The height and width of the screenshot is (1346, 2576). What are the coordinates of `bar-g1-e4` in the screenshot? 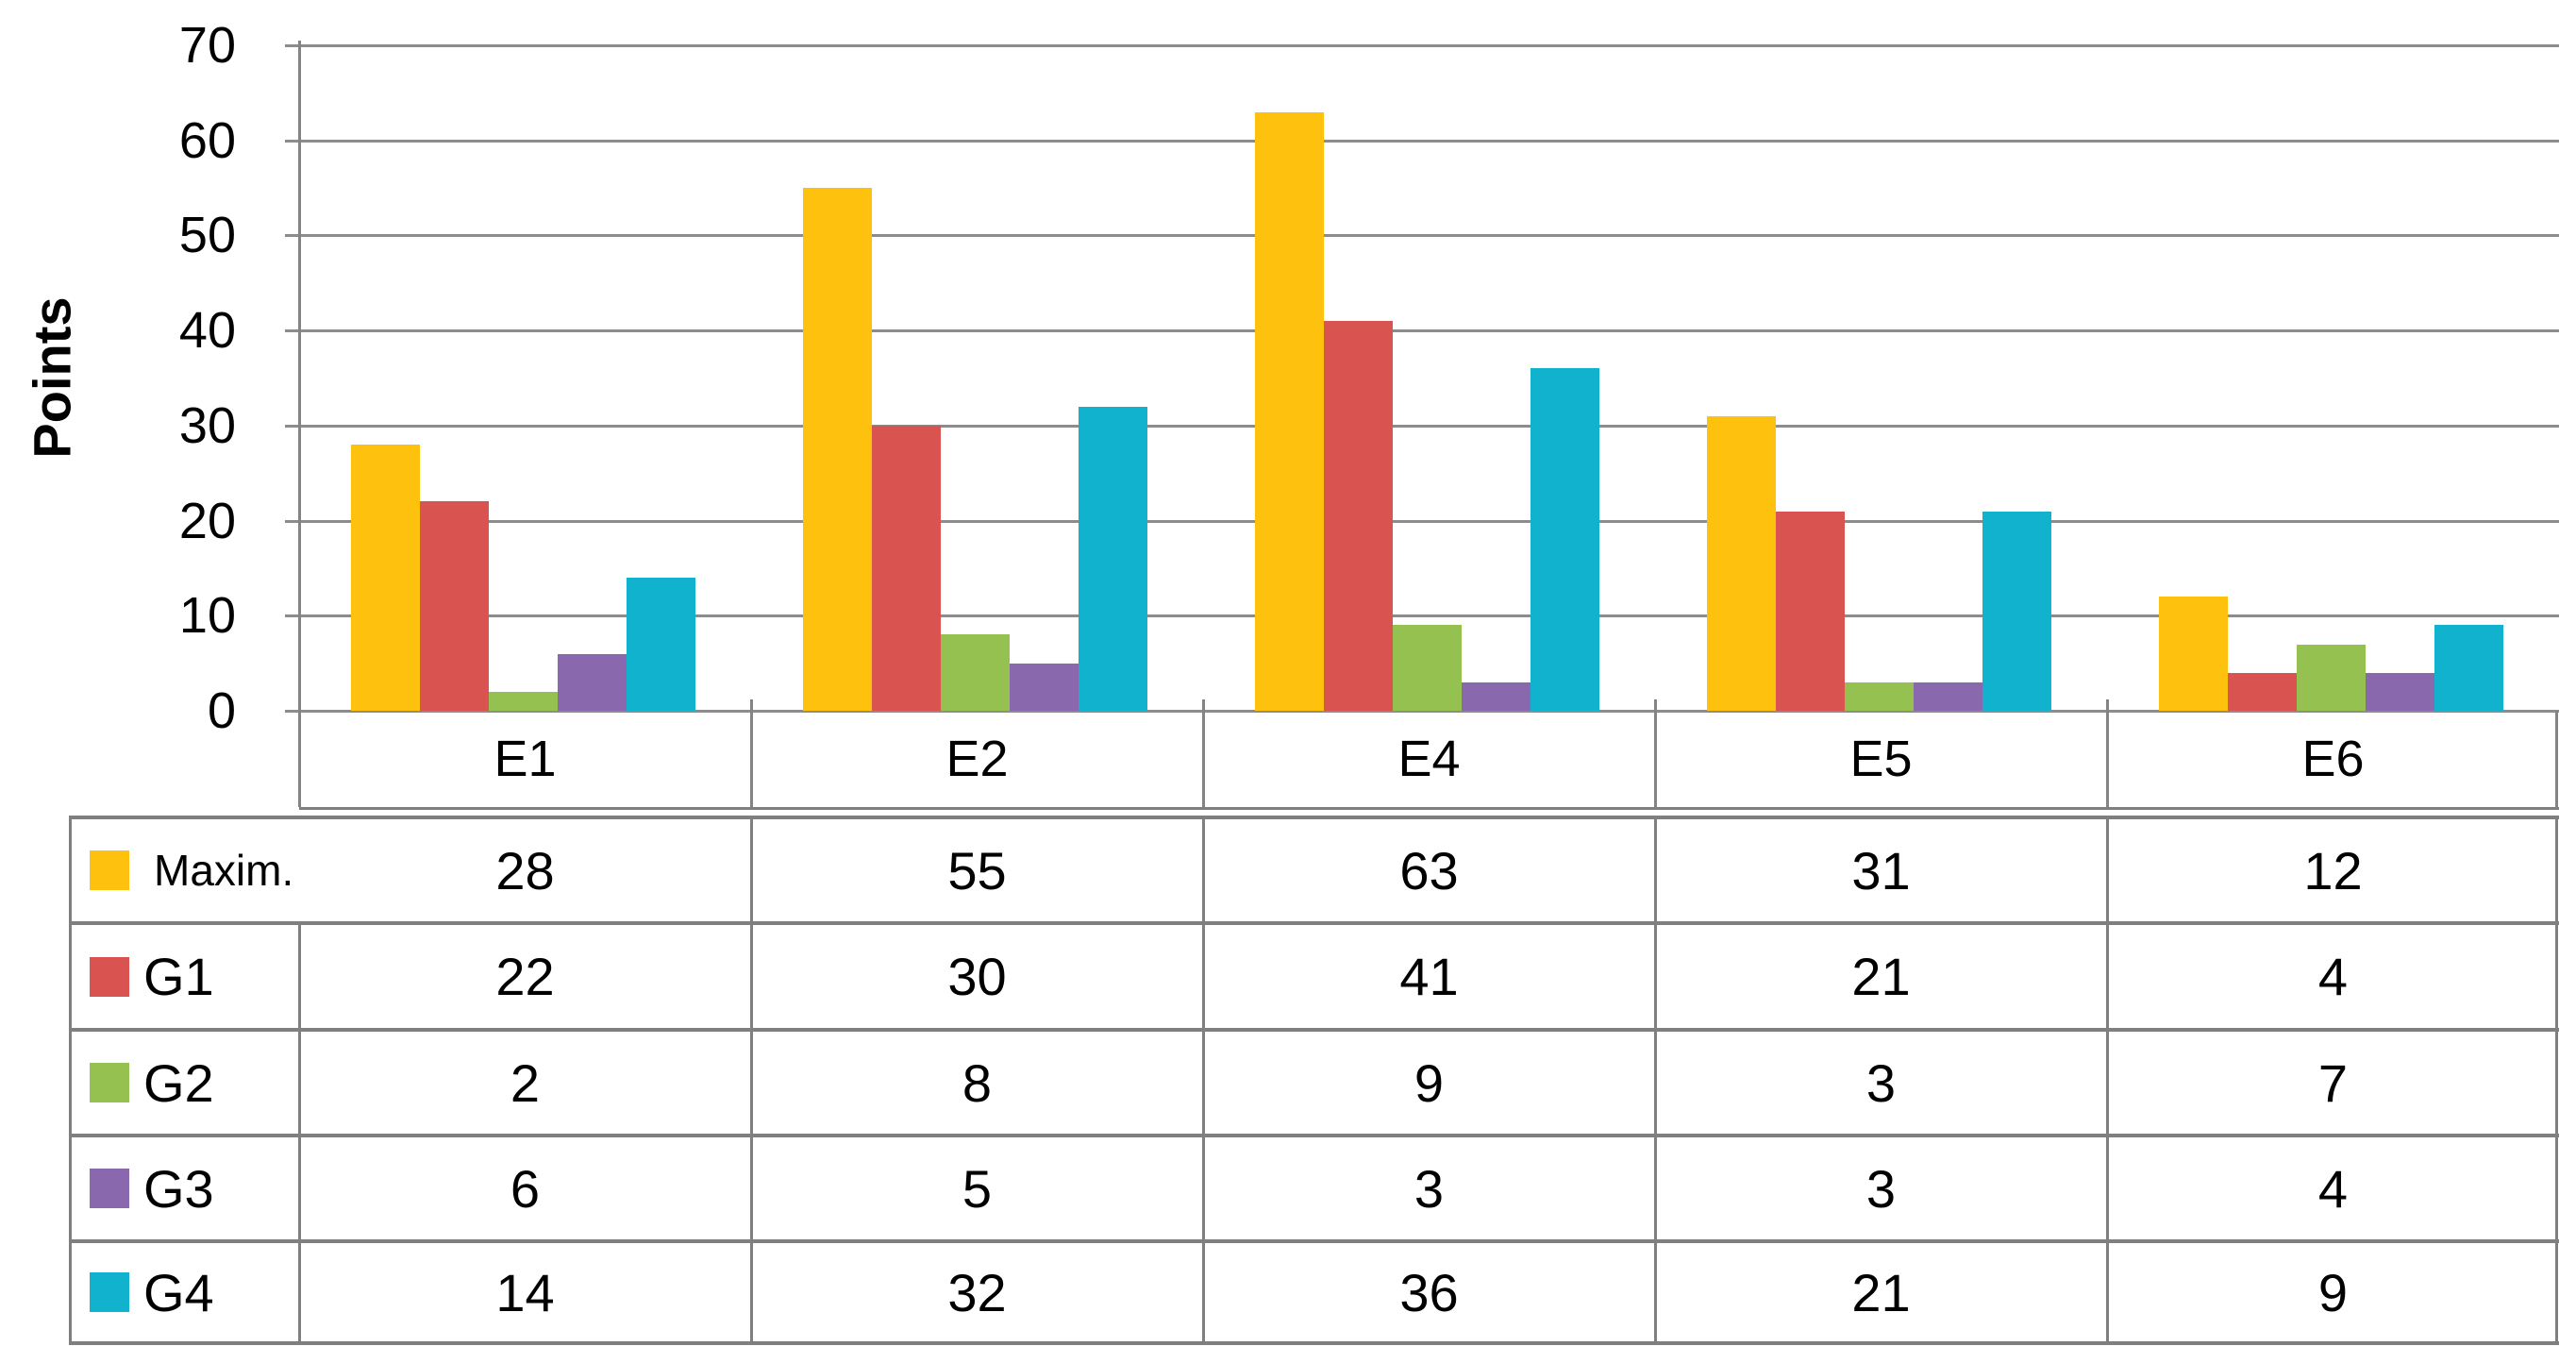 It's located at (1358, 516).